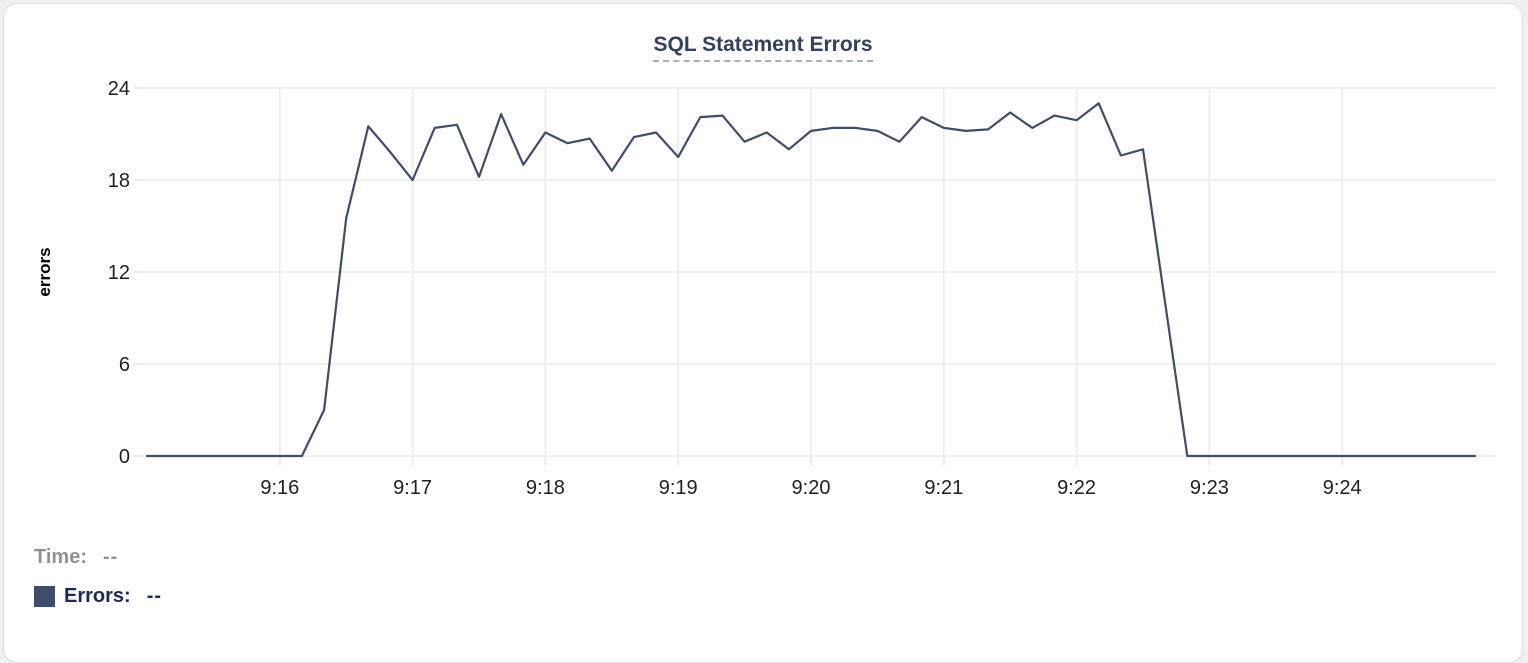 The image size is (1528, 663). Describe the element at coordinates (44, 596) in the screenshot. I see `errors-series-swatch` at that location.